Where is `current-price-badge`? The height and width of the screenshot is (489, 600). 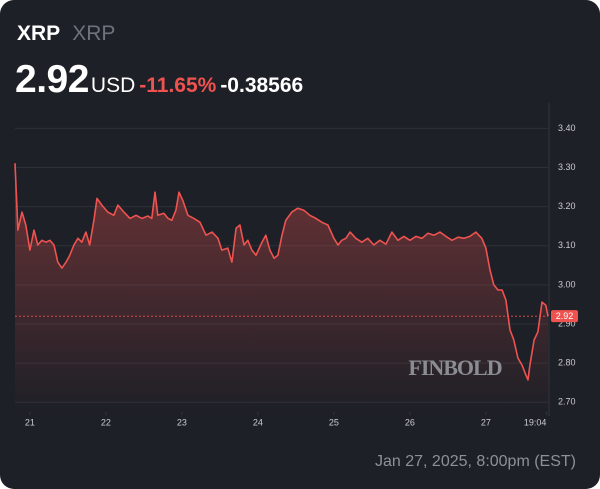 current-price-badge is located at coordinates (564, 316).